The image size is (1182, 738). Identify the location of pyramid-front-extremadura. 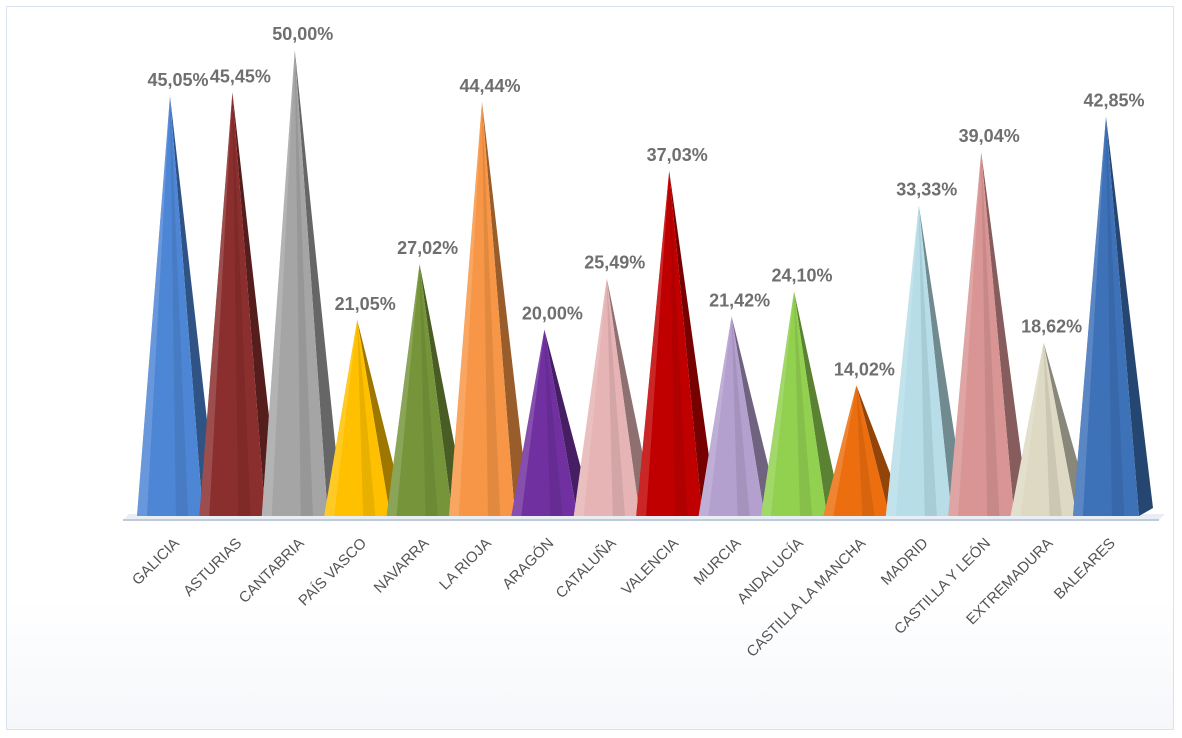
(1043, 429).